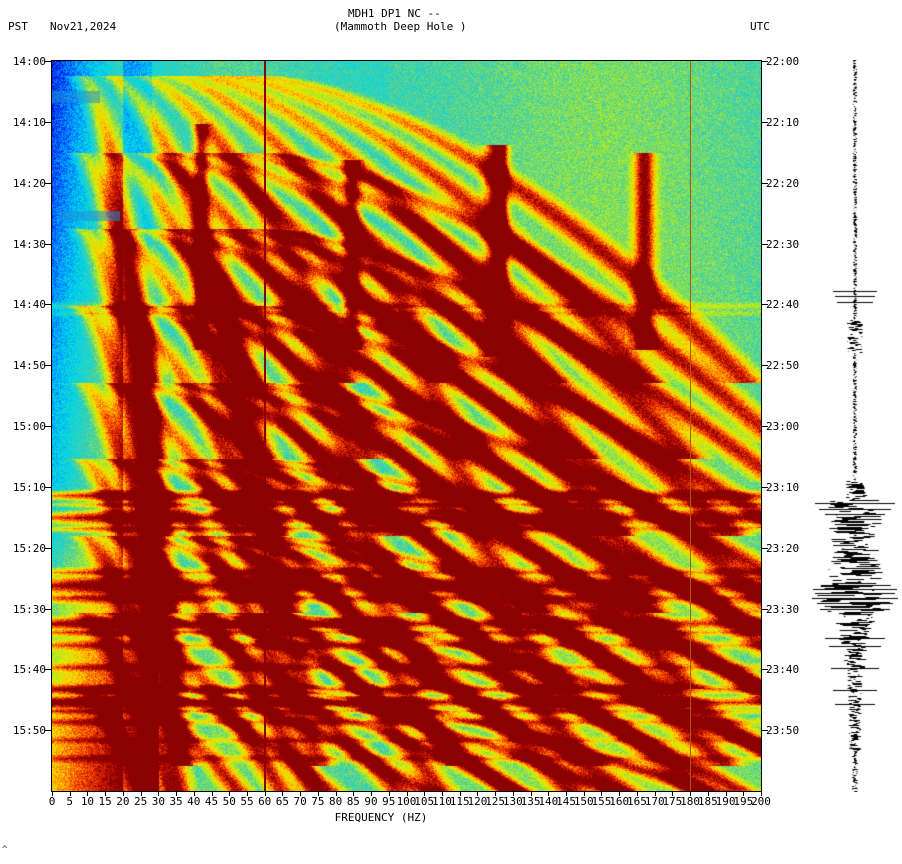 The image size is (902, 864). What do you see at coordinates (783, 426) in the screenshot?
I see `time-tick-right: 23:00` at bounding box center [783, 426].